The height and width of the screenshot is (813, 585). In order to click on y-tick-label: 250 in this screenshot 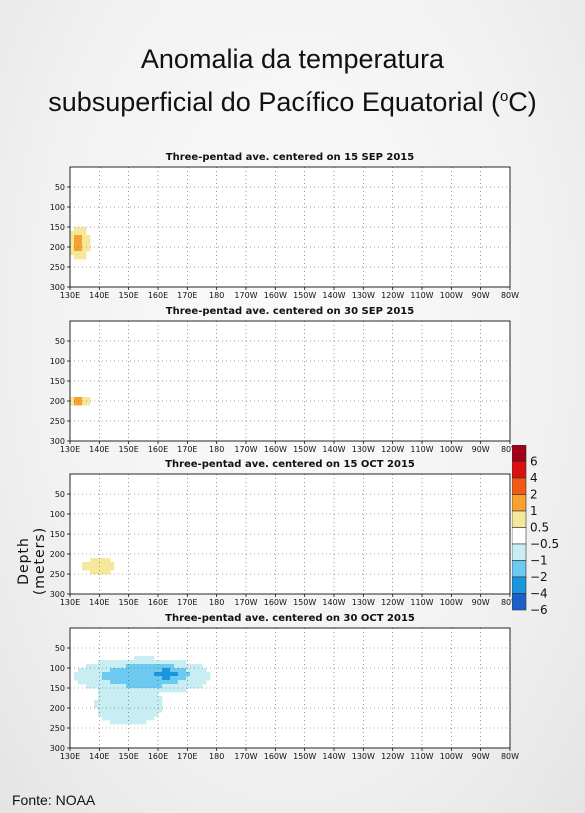, I will do `click(57, 574)`.